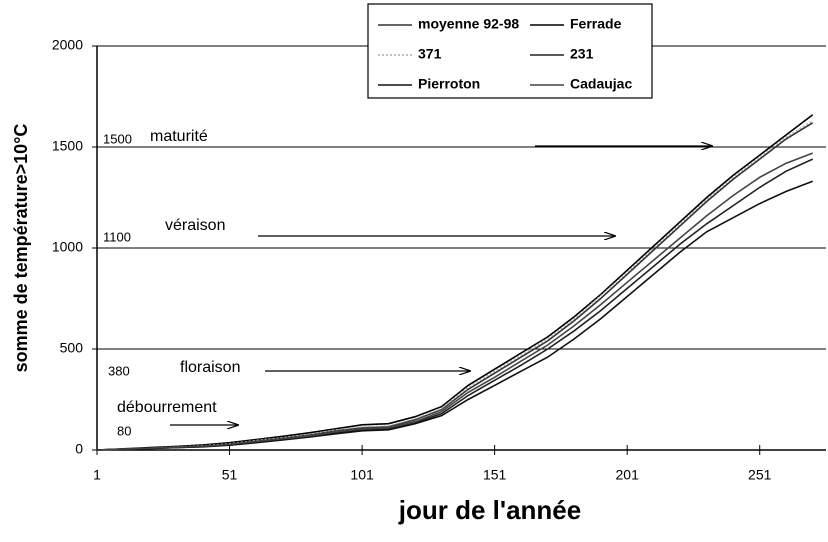 The height and width of the screenshot is (542, 828). I want to click on x-tick-label: 1, so click(97, 475).